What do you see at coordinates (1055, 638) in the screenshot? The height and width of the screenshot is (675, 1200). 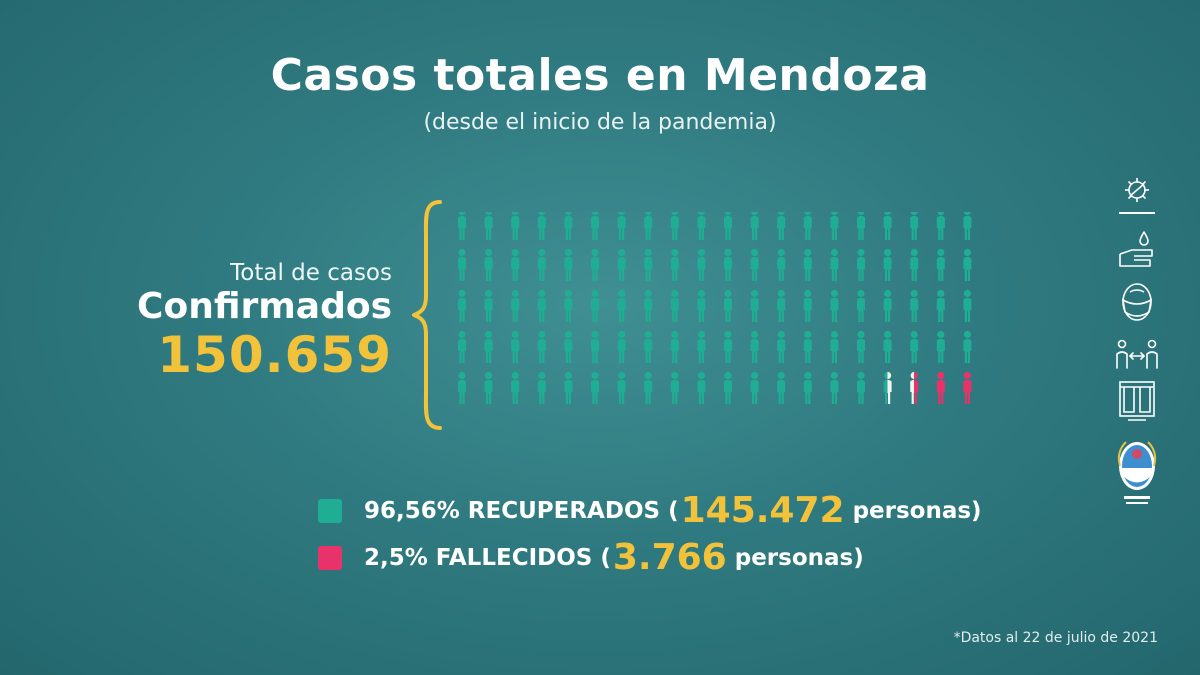 I see `footnote: *Datos al 22 de julio de 2021` at bounding box center [1055, 638].